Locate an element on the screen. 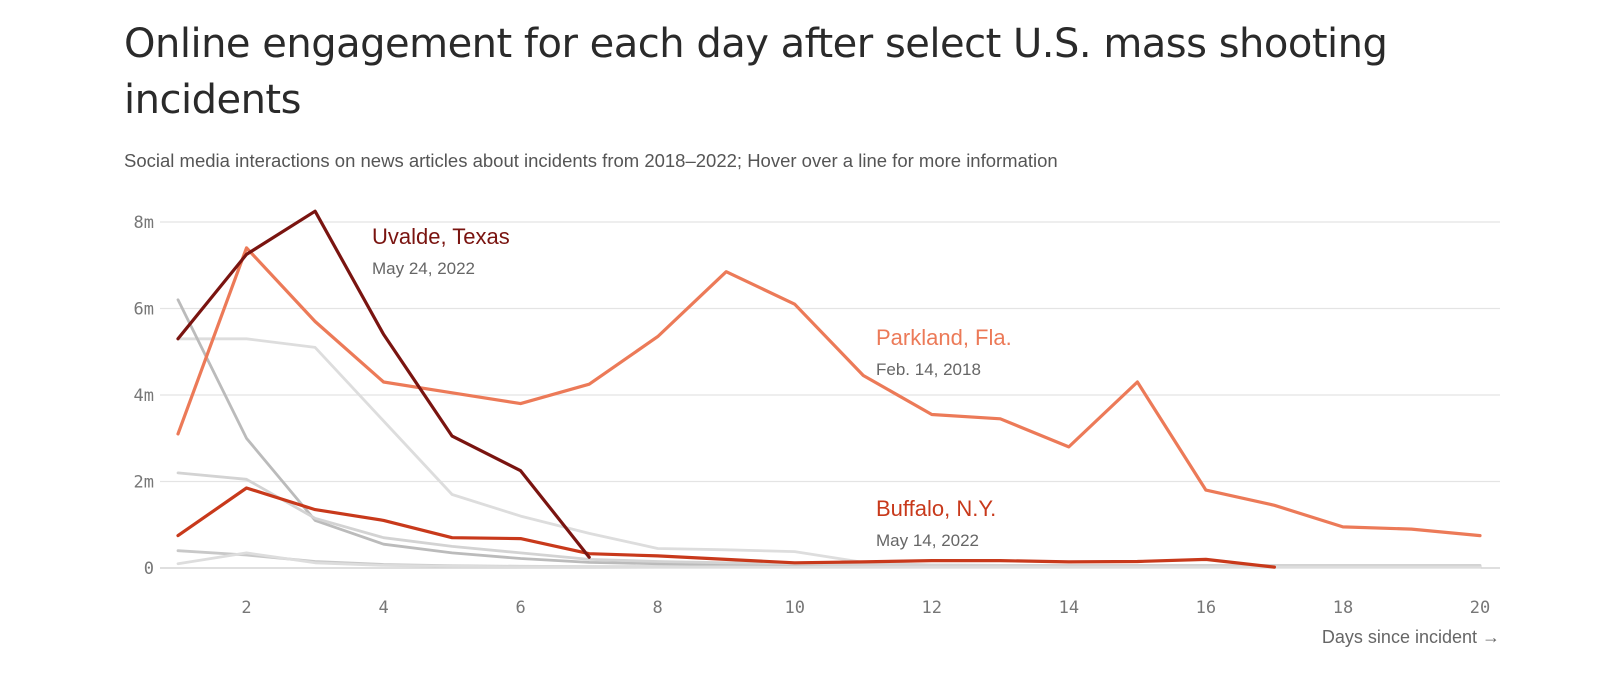  annotation-parkland-label: Parkland, Fla. is located at coordinates (944, 337).